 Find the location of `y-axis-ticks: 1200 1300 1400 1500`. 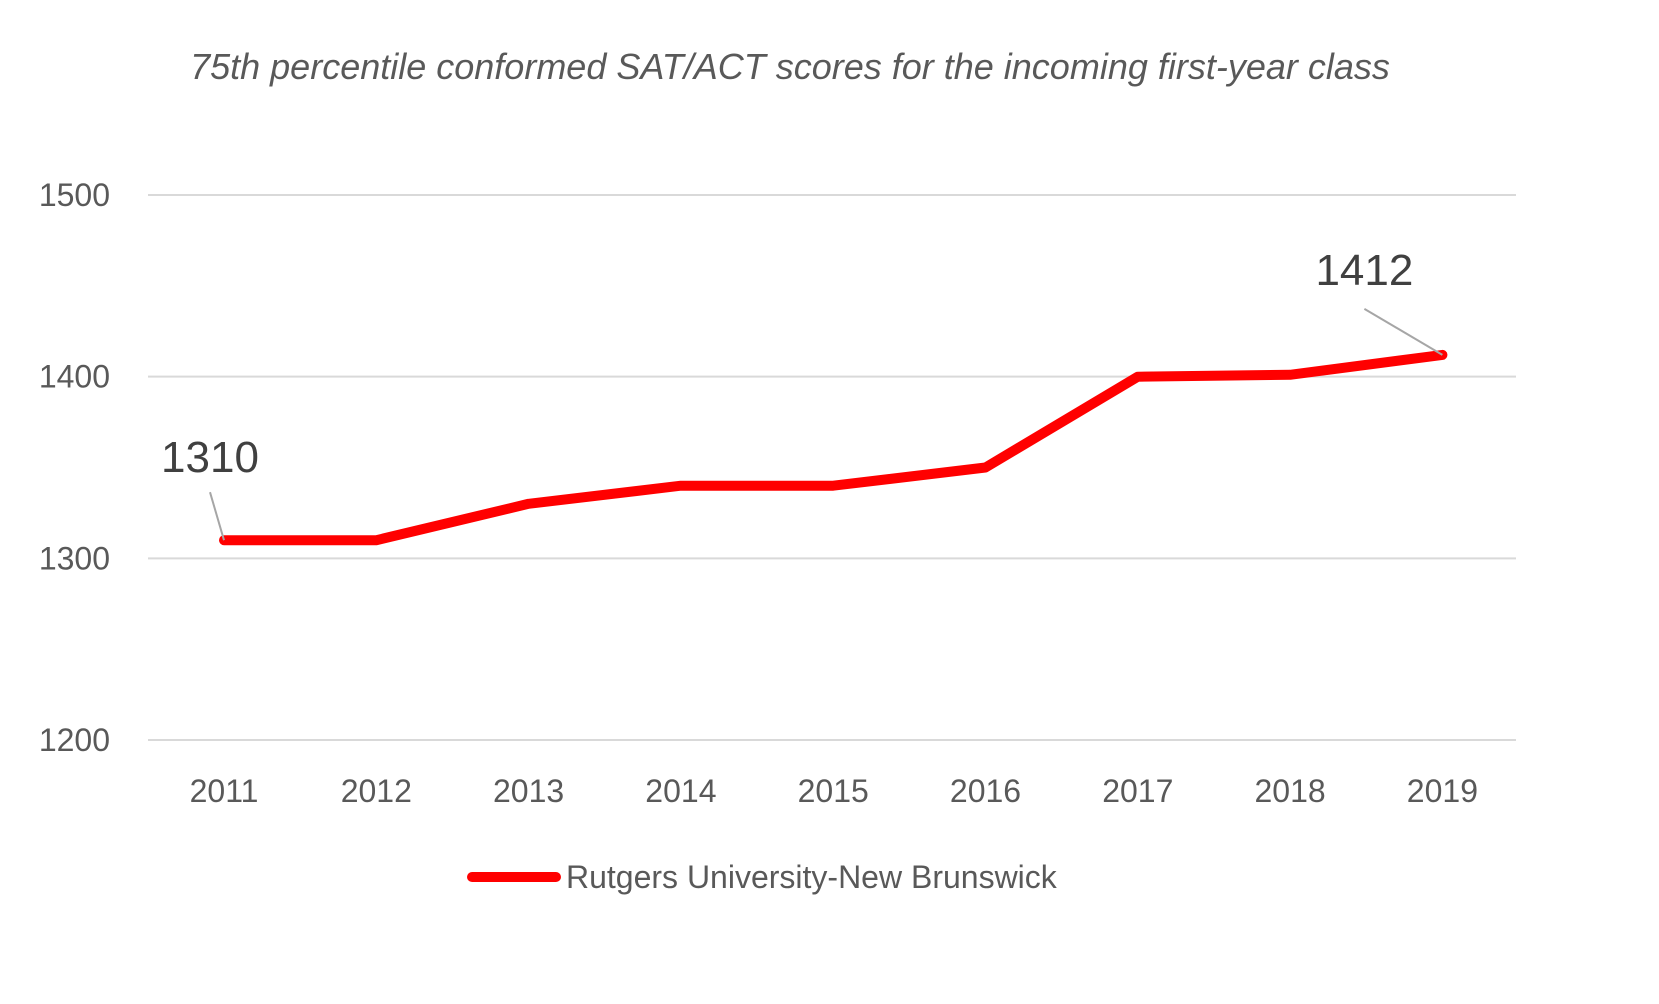

y-axis-ticks: 1200 1300 1400 1500 is located at coordinates (74, 467).